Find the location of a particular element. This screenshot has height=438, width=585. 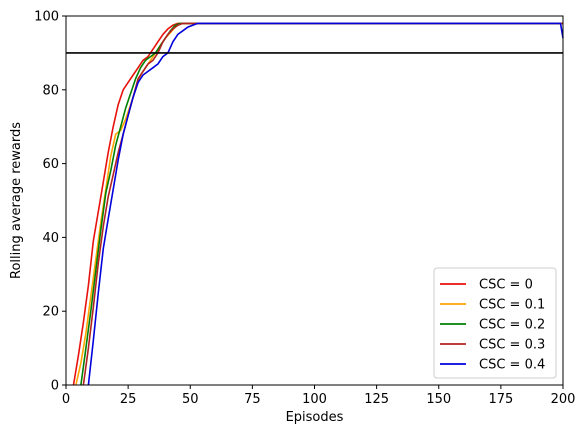

legend-label-3: CSC = 0.3 is located at coordinates (512, 345).